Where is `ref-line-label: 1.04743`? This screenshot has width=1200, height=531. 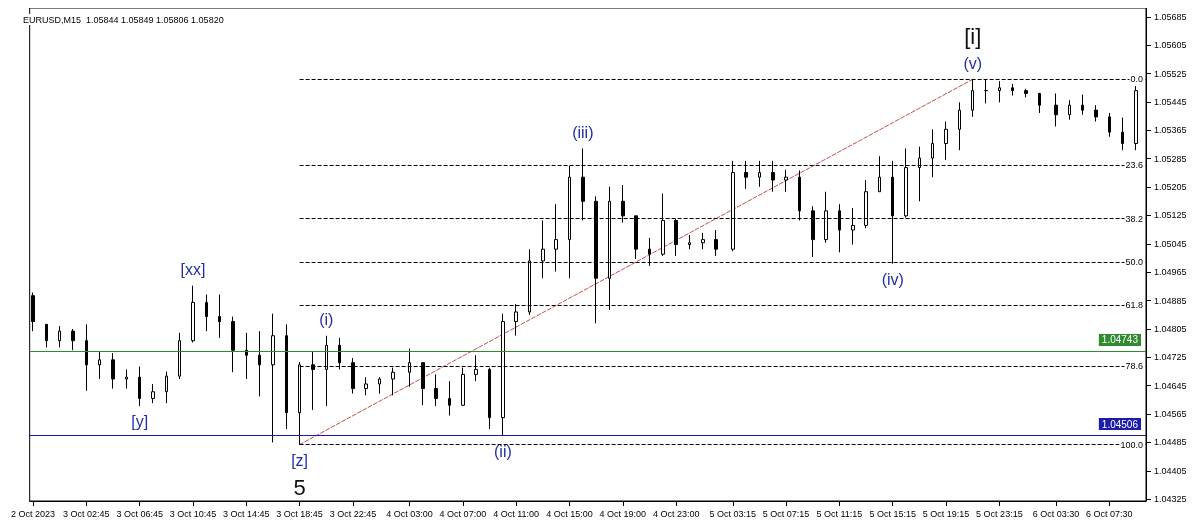 ref-line-label: 1.04743 is located at coordinates (1120, 340).